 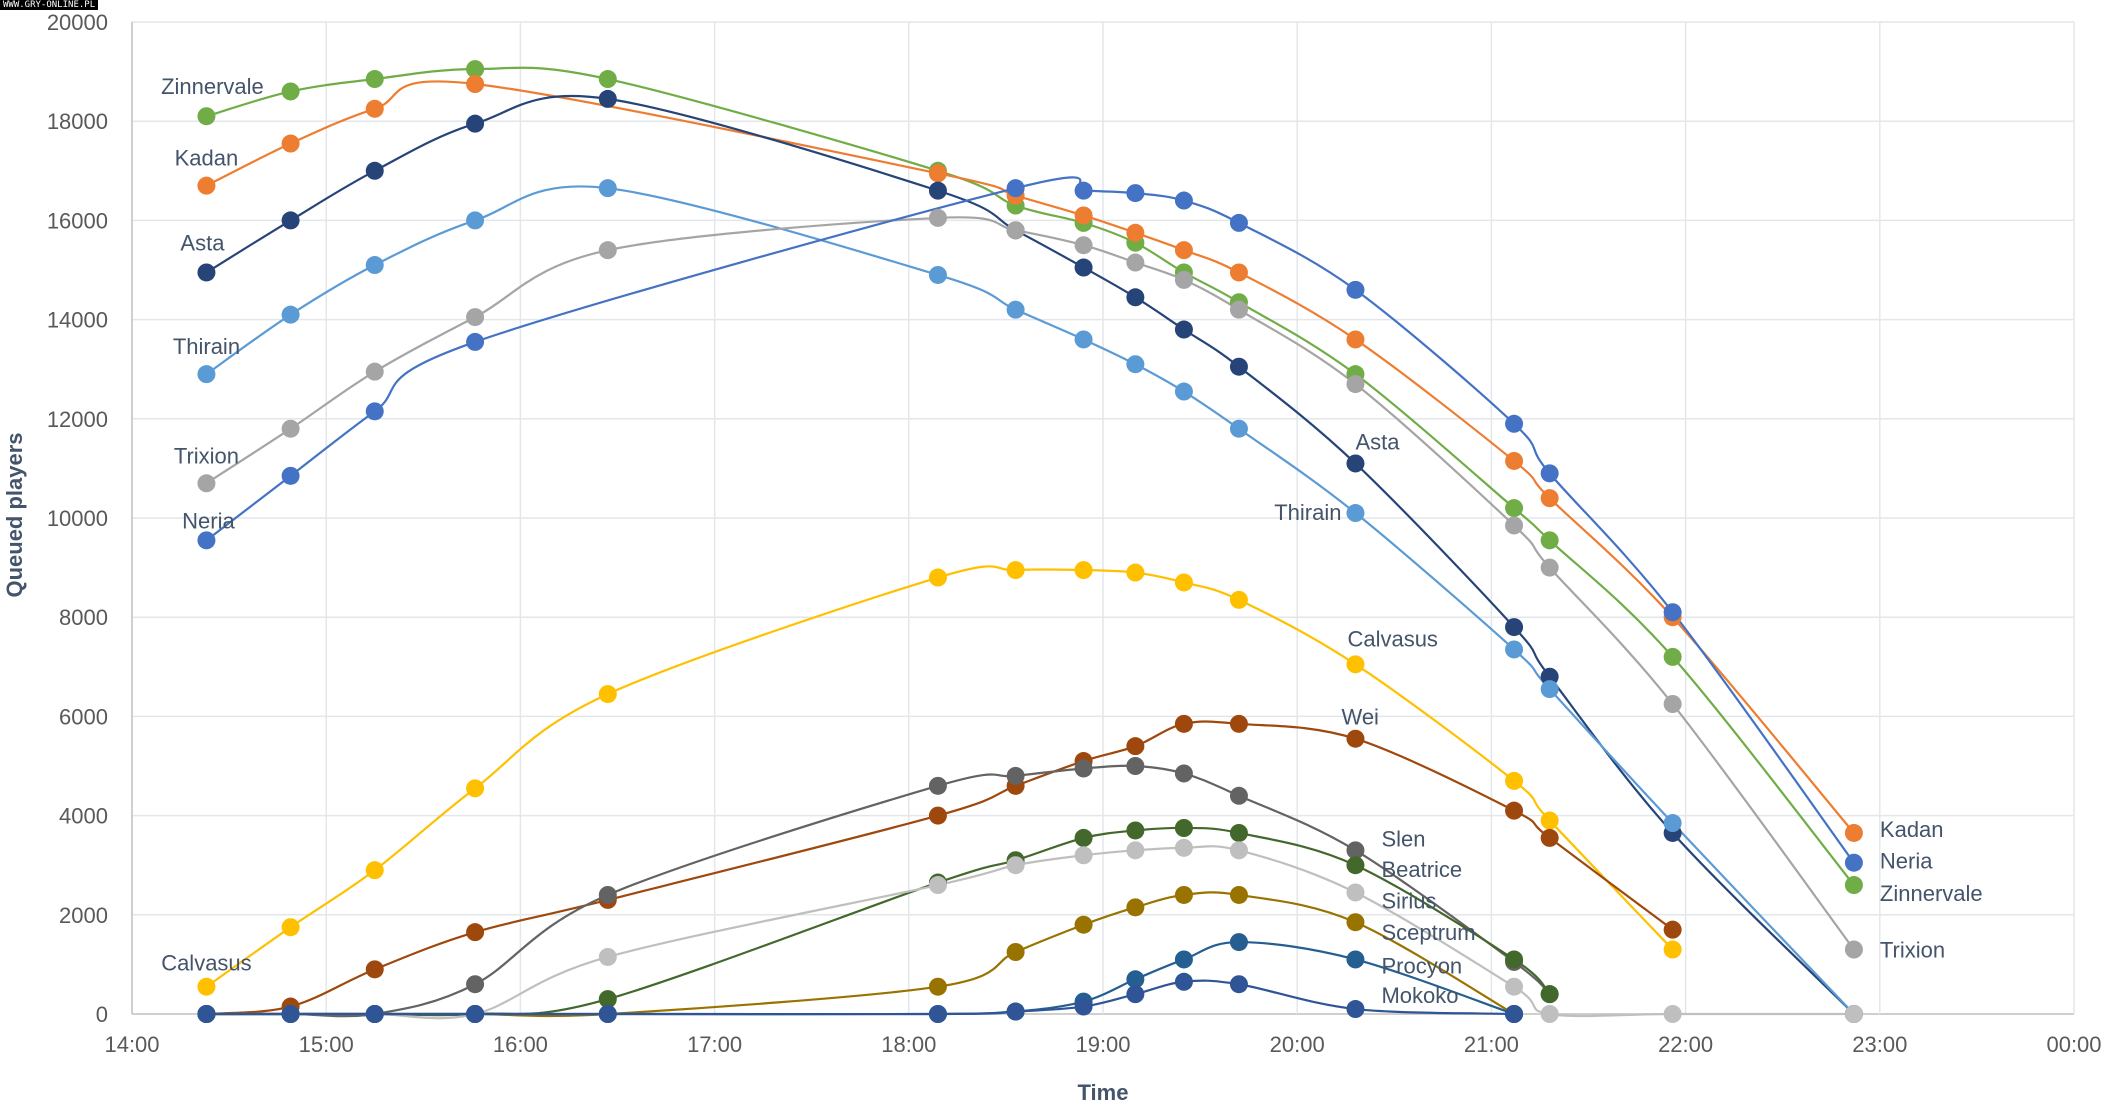 I want to click on series-label-neria: Neria, so click(x=1906, y=861).